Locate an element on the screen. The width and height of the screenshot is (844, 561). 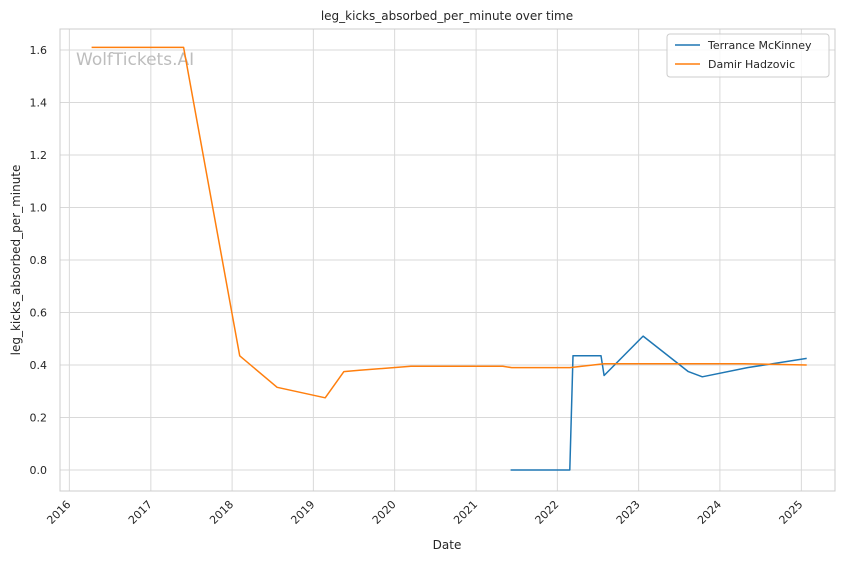
chart-title: leg_kicks_absorbed_per_minute over time is located at coordinates (447, 16).